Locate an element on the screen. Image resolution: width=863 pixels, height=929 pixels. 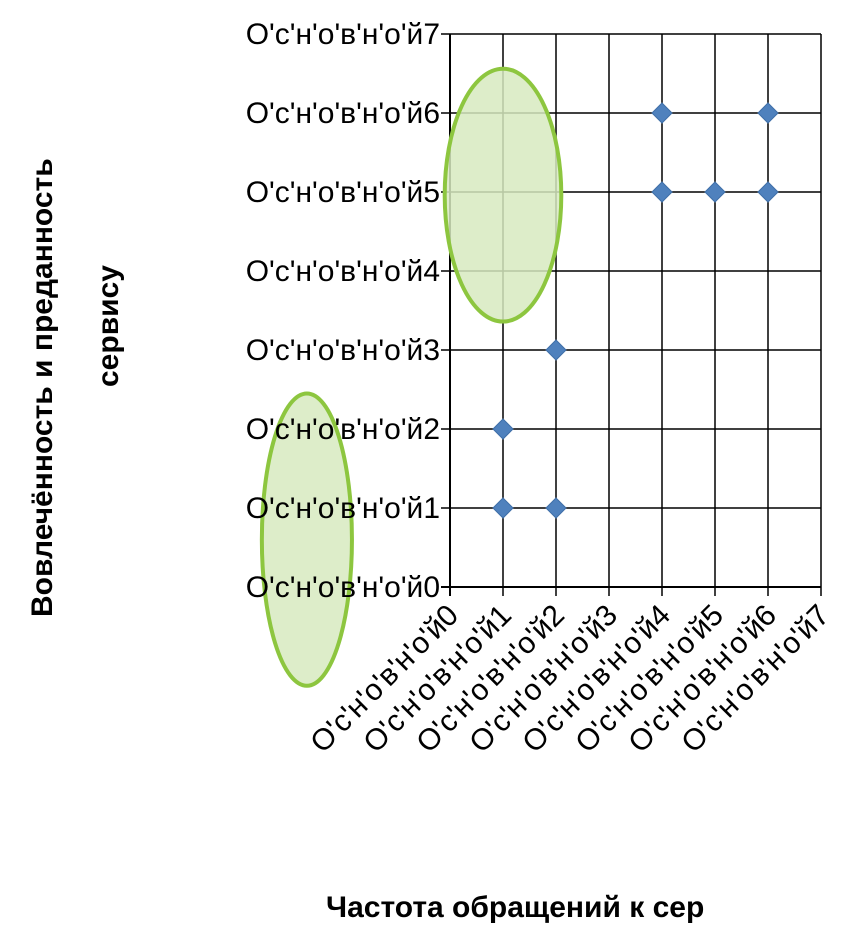
y-tick-label: О'с'н'о'в'н'о'й0 is located at coordinates (343, 587).